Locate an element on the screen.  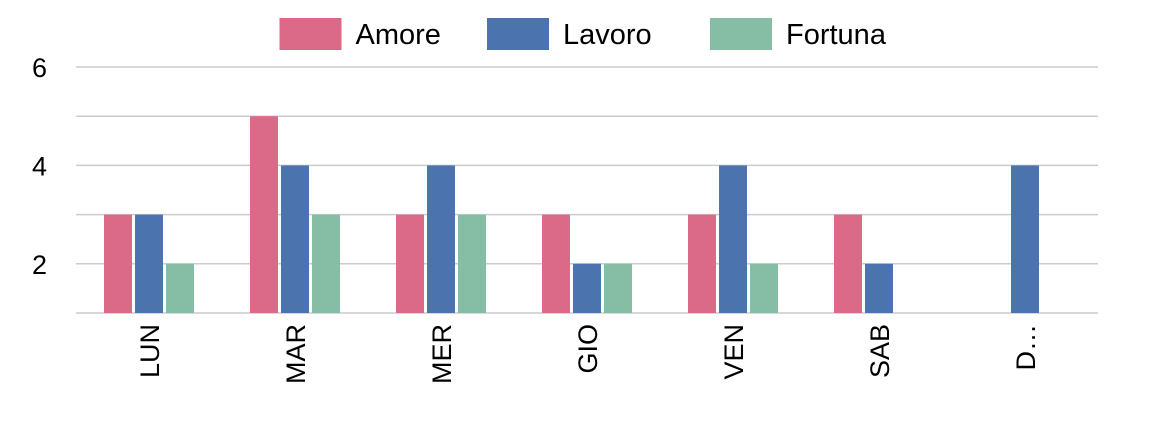
bar-amore-mer is located at coordinates (410, 263).